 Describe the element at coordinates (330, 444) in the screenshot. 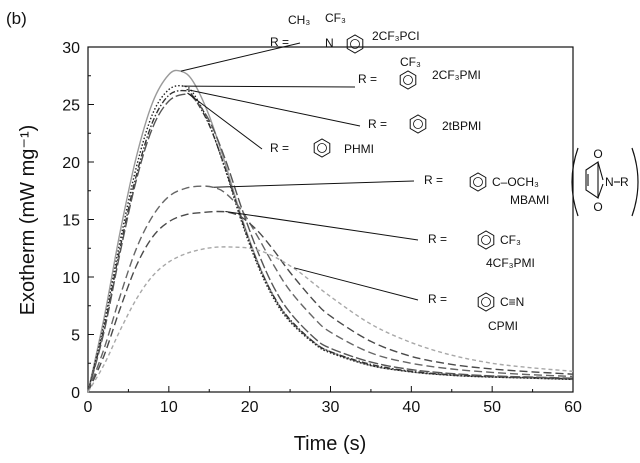

I see `x-axis-title: Time (s)` at that location.